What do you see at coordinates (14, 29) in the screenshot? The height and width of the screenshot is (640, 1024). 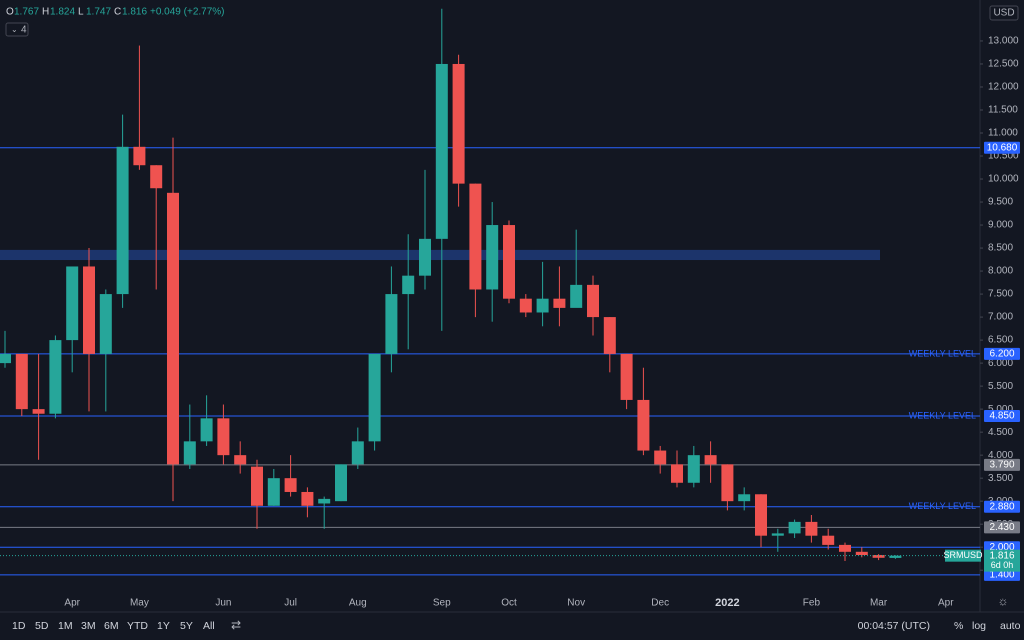 I see `collapse-icon: ⌄` at bounding box center [14, 29].